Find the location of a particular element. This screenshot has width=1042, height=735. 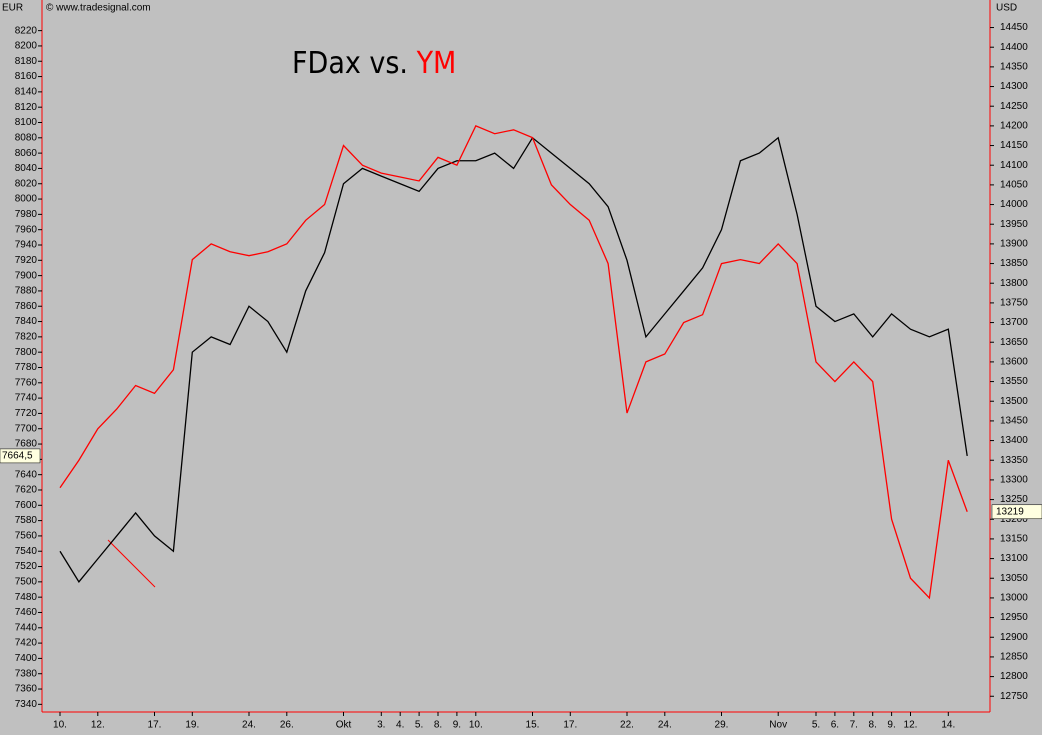

y2-tick-label: 13750 is located at coordinates (1014, 303).